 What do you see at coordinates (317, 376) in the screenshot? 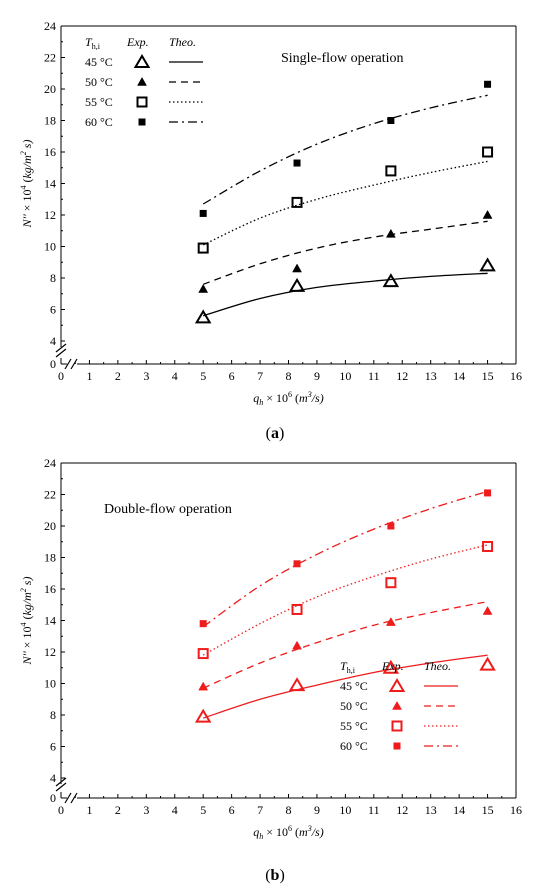
I see `x-tick-label: 9` at bounding box center [317, 376].